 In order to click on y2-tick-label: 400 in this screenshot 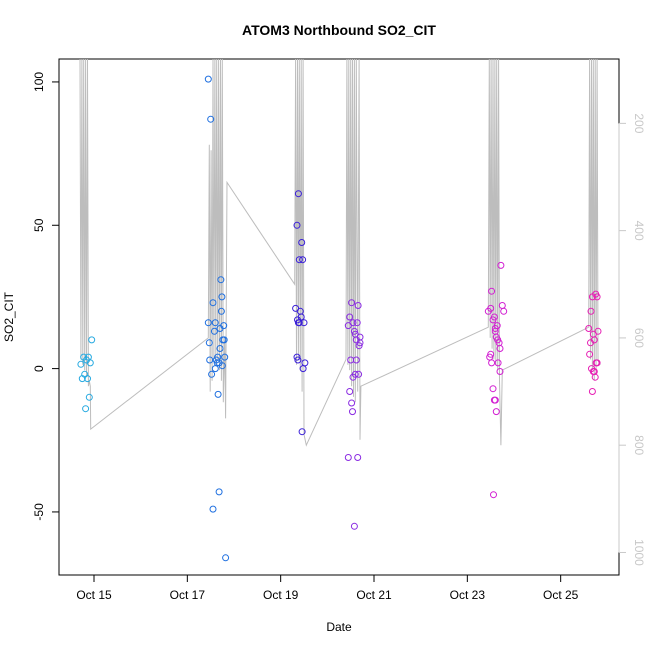, I will do `click(639, 231)`.